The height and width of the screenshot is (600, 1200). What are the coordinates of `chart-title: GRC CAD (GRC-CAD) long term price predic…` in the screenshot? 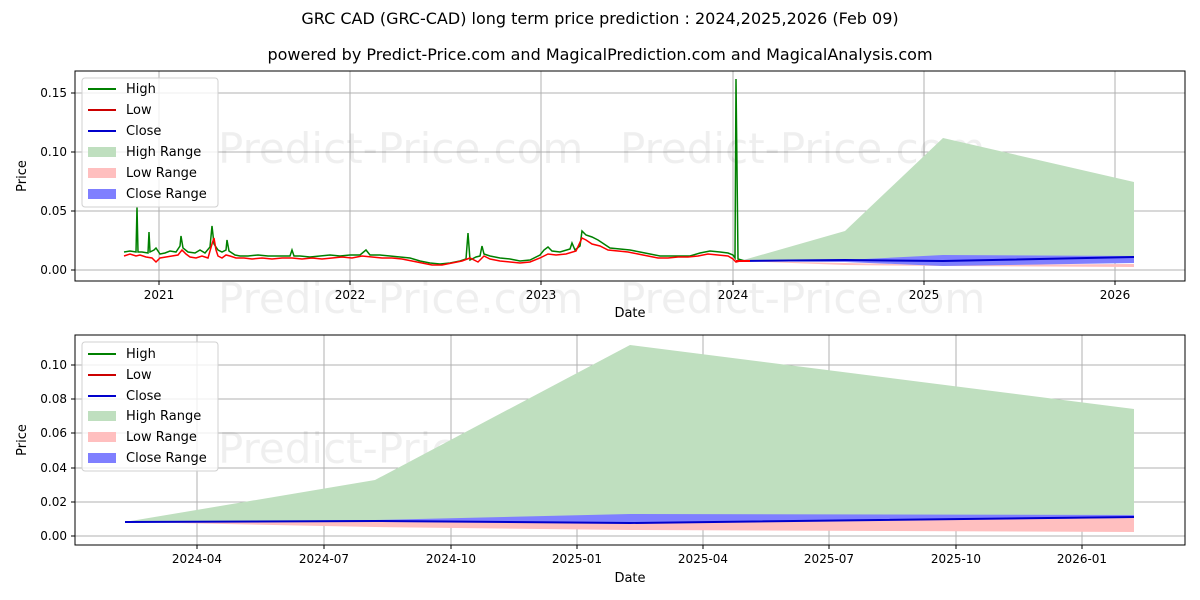 It's located at (600, 18).